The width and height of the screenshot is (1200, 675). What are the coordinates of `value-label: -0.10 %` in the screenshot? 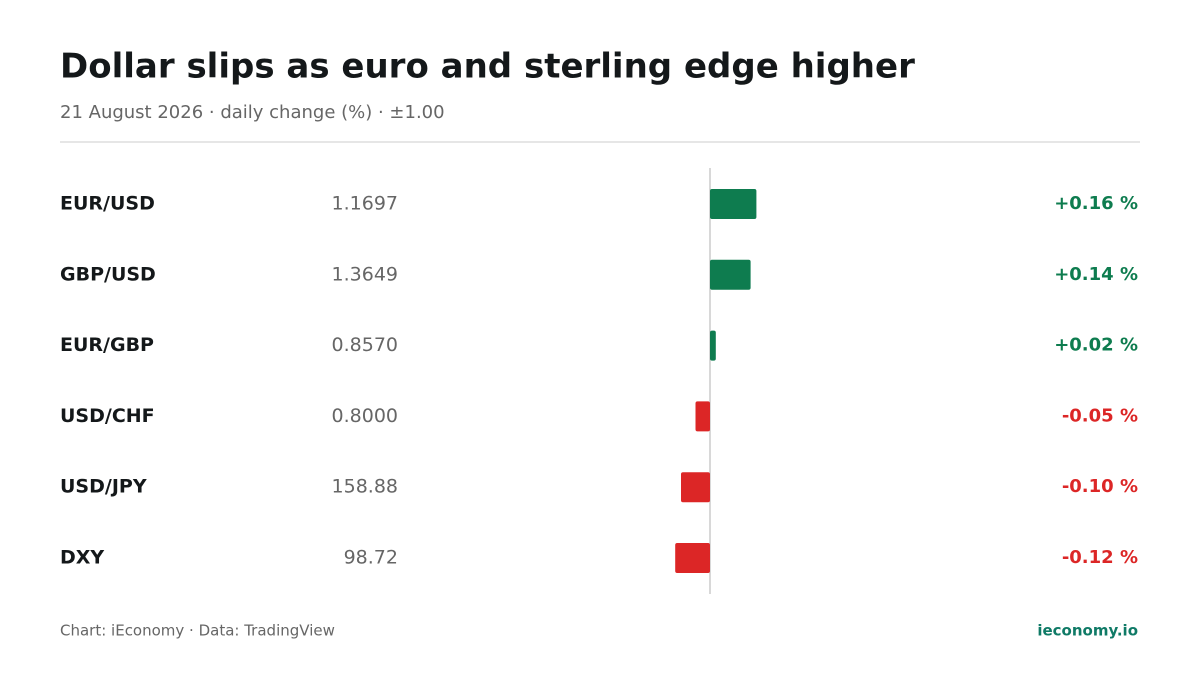 It's located at (1100, 486).